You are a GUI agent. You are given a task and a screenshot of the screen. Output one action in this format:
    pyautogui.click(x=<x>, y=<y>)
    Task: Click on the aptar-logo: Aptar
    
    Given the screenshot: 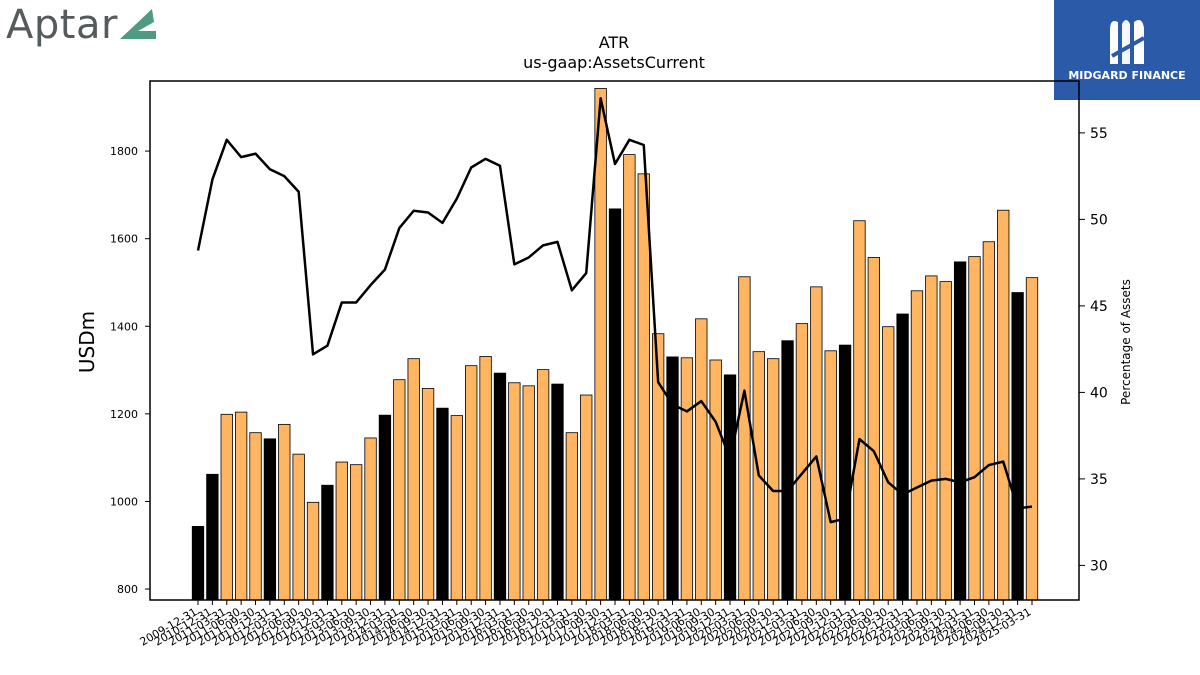 What is the action you would take?
    pyautogui.click(x=86, y=25)
    